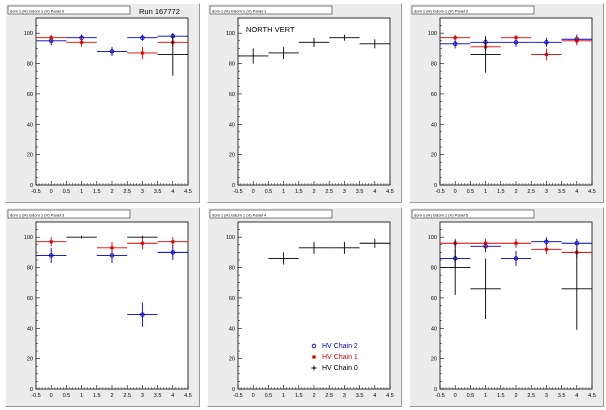 The width and height of the screenshot is (606, 410). What do you see at coordinates (441, 215) in the screenshot?
I see `panel-title: dom 1 (H) Gdom 1 (V) Panel 5` at bounding box center [441, 215].